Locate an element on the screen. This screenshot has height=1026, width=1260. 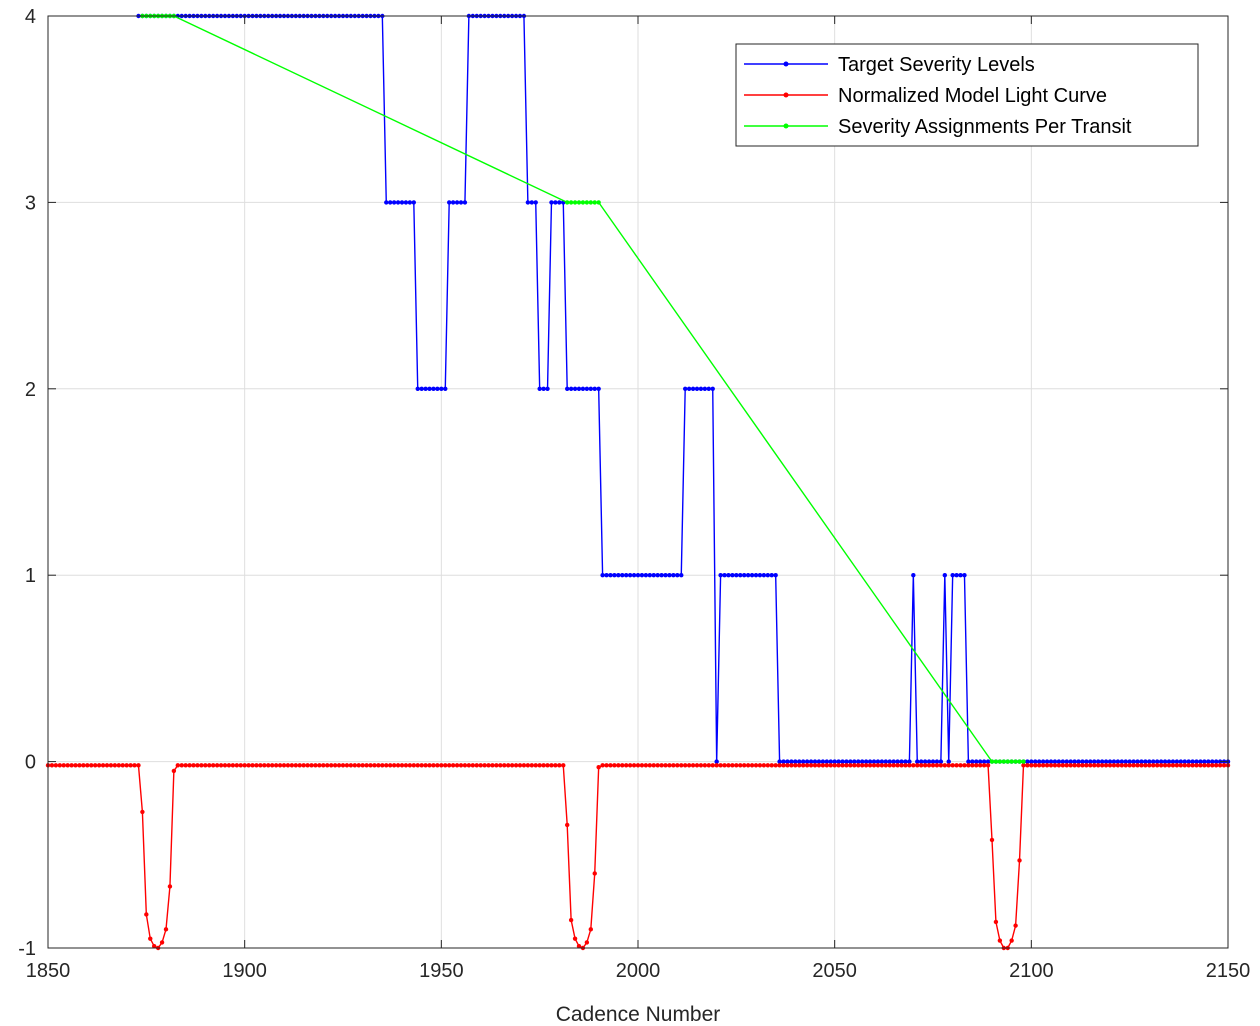
legend-entry: Severity Assignments Per Transit is located at coordinates (938, 127).